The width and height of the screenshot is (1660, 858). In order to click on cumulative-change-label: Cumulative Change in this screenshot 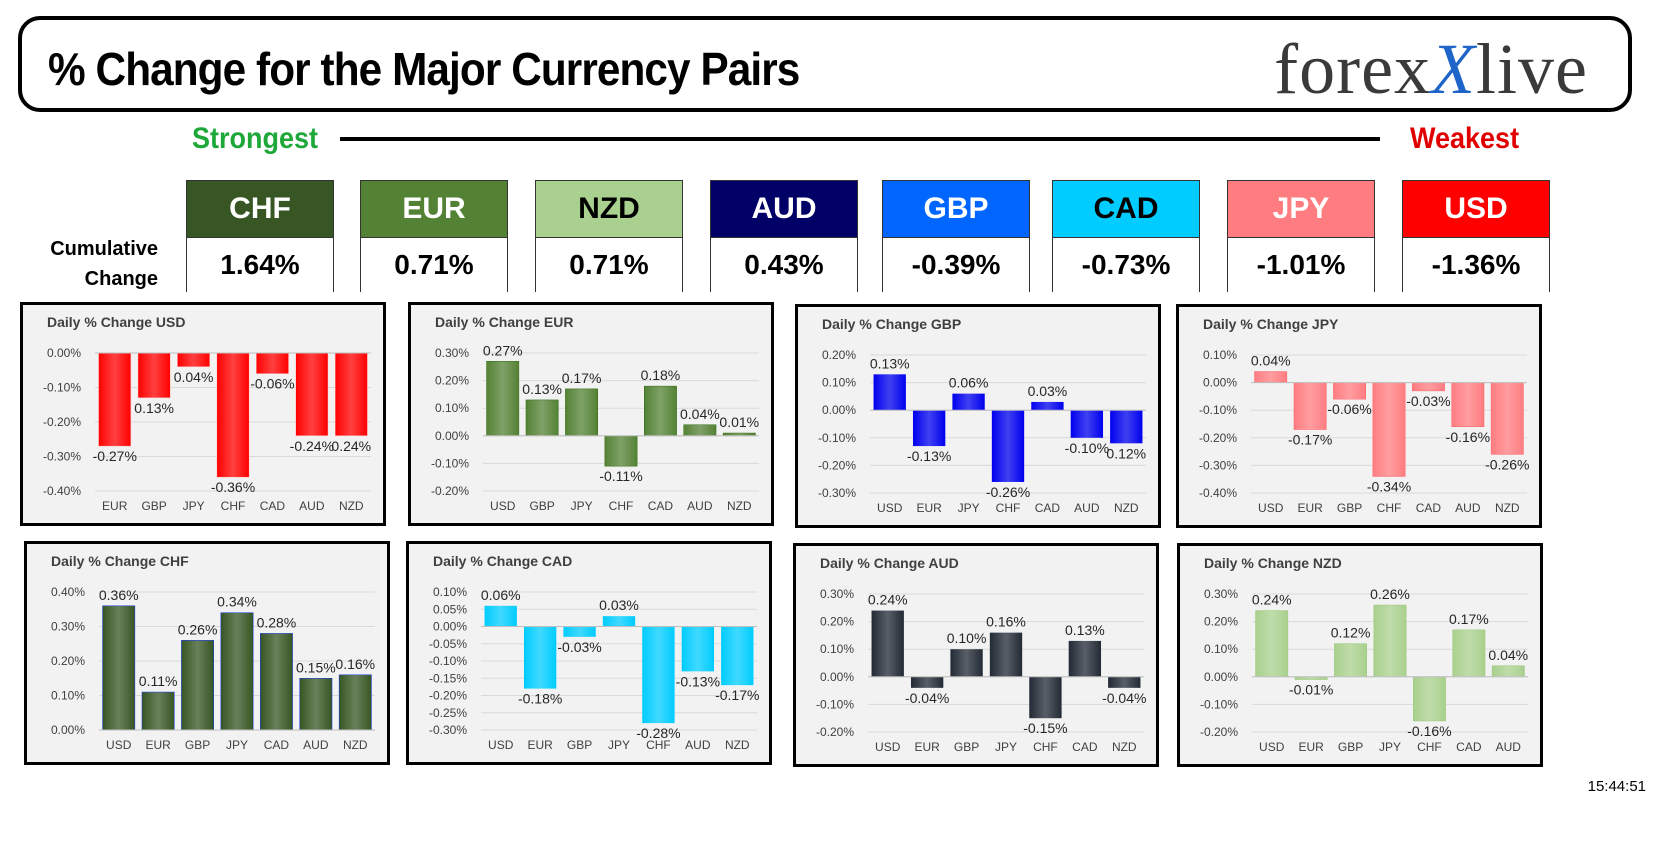, I will do `click(99, 264)`.